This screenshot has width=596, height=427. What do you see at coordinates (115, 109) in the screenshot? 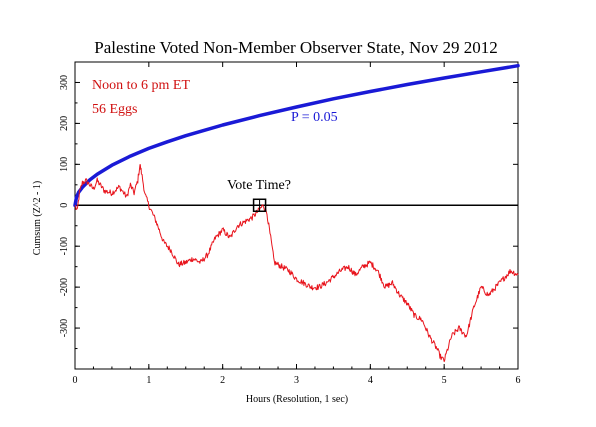
I see `eggs-label: 56 Eggs` at bounding box center [115, 109].